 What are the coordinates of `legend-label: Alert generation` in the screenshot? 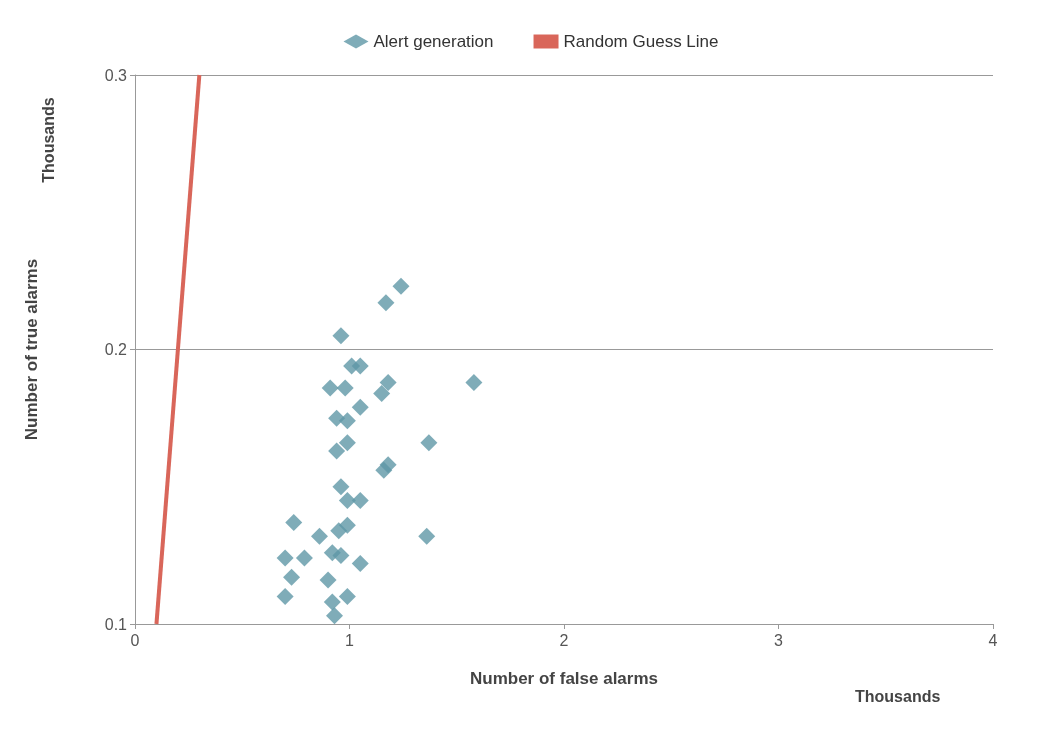 It's located at (433, 41).